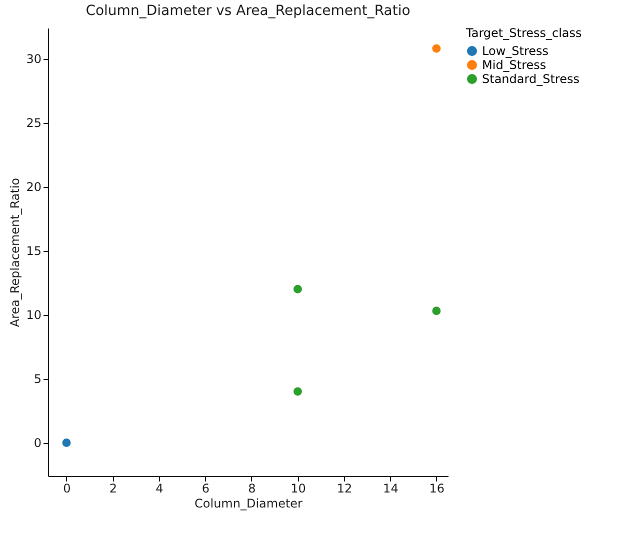 This screenshot has height=549, width=640. What do you see at coordinates (160, 489) in the screenshot?
I see `x-tick-label: 4` at bounding box center [160, 489].